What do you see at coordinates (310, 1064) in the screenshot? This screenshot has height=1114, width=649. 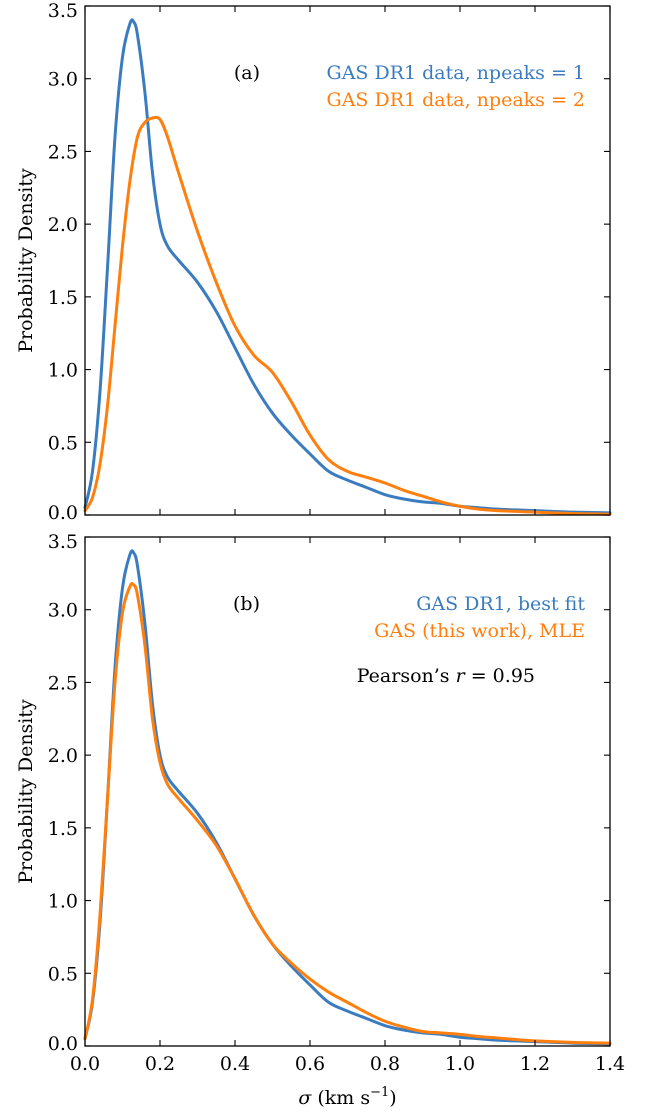 I see `x-tick-label: 0.6` at bounding box center [310, 1064].